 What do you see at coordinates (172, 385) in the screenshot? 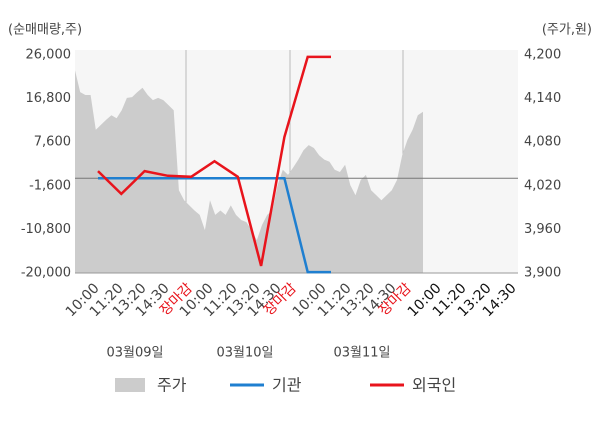
I see `legend-label: 주가` at bounding box center [172, 385].